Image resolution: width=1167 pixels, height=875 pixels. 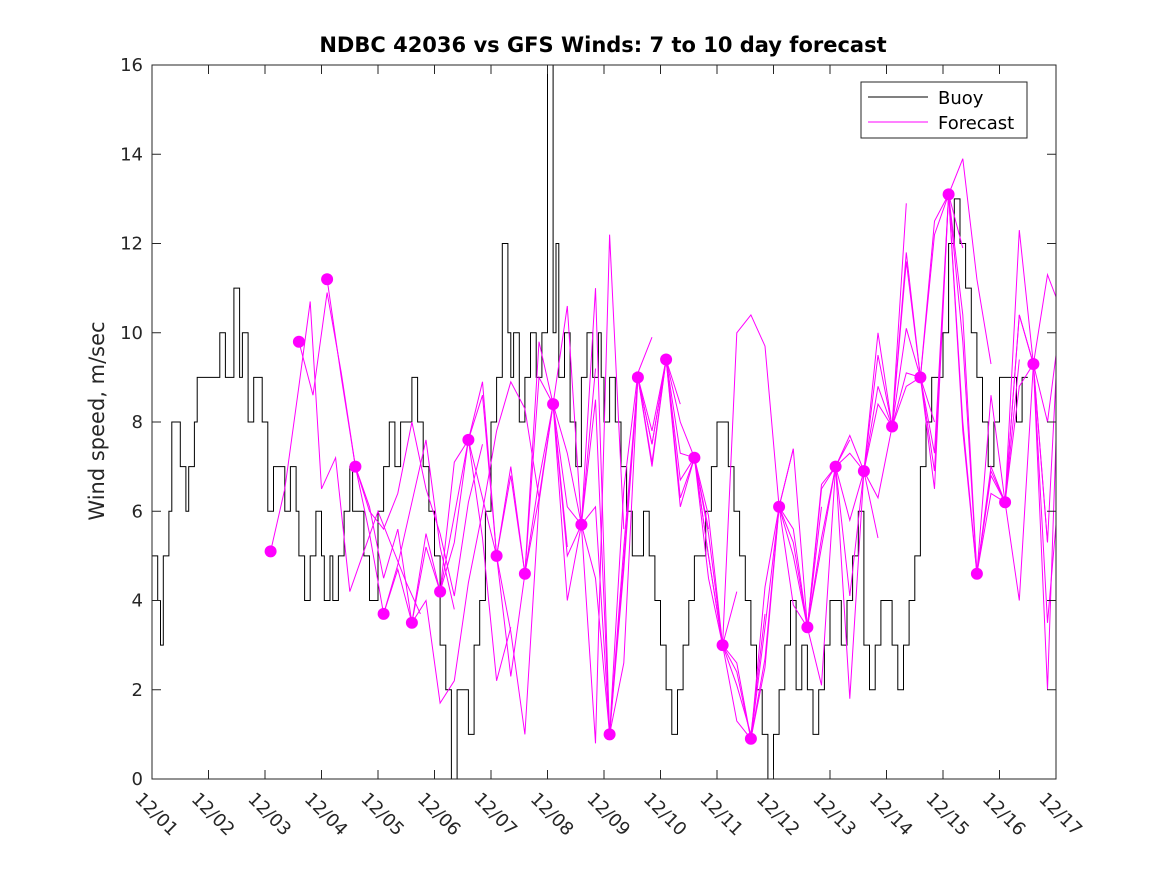 What do you see at coordinates (137, 690) in the screenshot?
I see `y-tick-label-1: 2` at bounding box center [137, 690].